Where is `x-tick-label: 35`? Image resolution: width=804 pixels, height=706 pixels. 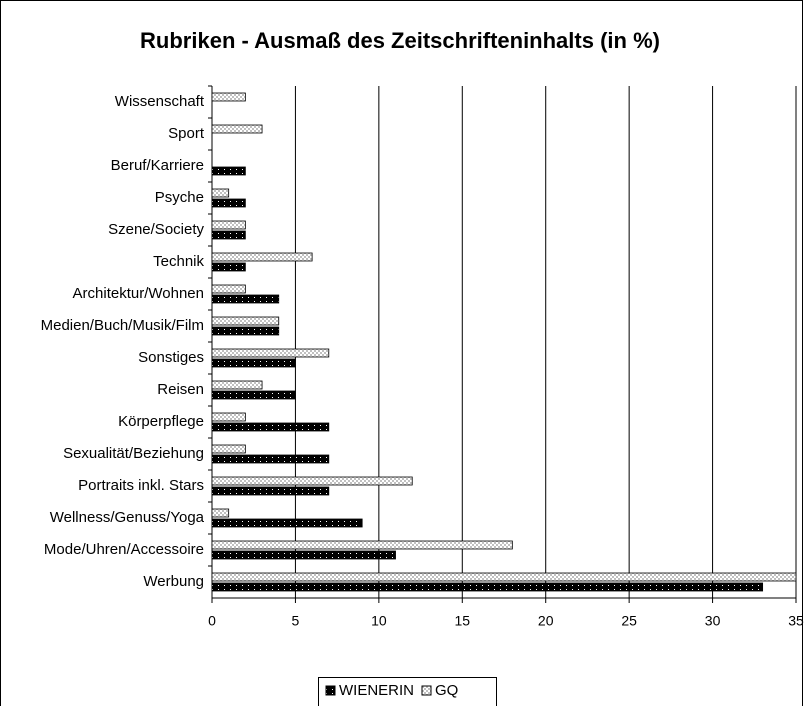 x-tick-label: 35 is located at coordinates (796, 621).